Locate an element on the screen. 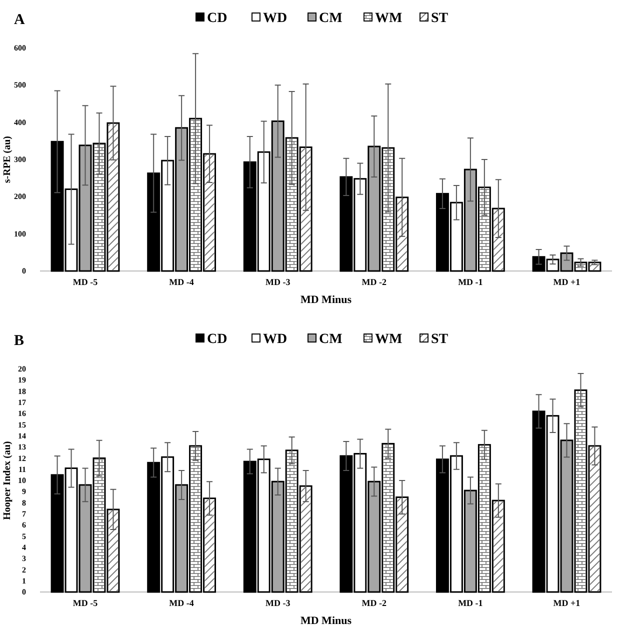 The width and height of the screenshot is (618, 642). chart-title: A is located at coordinates (19, 20).